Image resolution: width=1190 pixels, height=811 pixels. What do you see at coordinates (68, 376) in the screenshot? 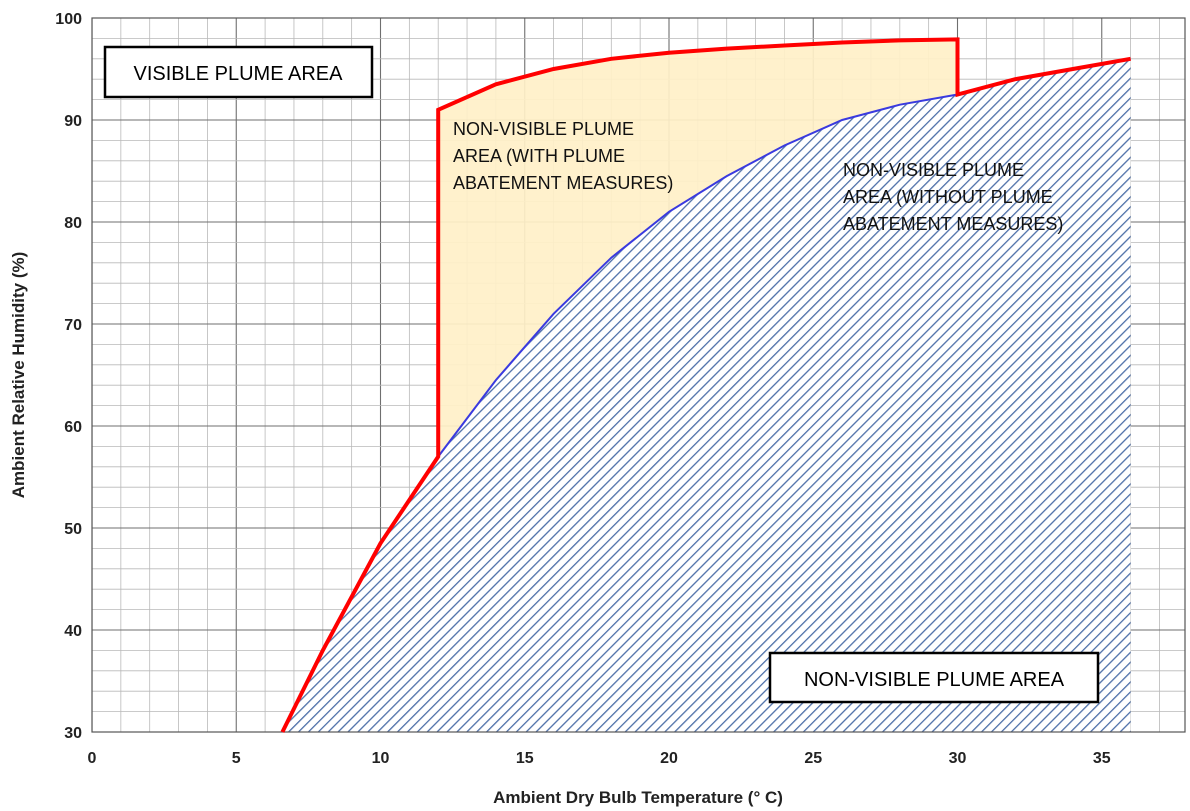
I see `y-axis-ticks: 30 40 50 60 70 80 90 100` at bounding box center [68, 376].